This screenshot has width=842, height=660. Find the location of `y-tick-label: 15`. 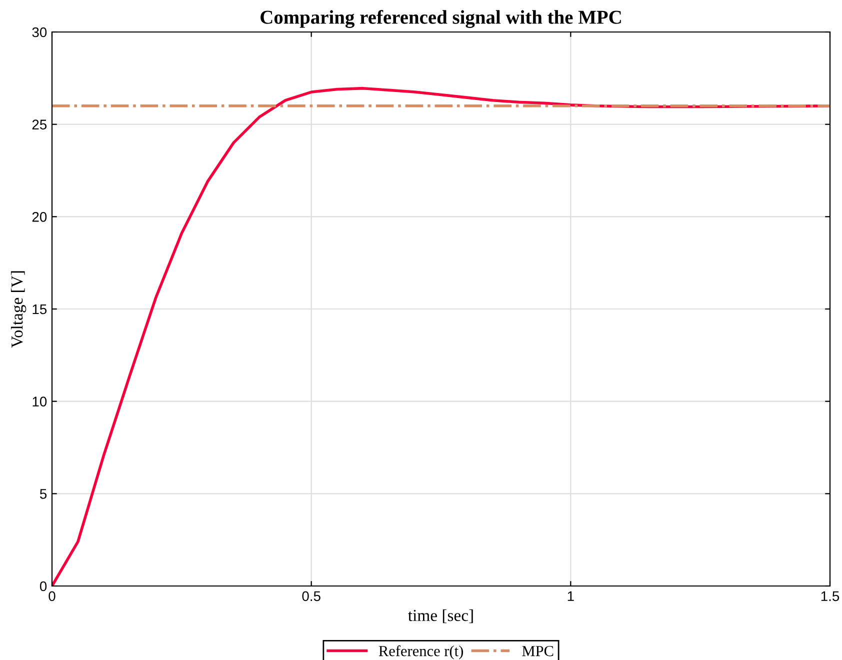

y-tick-label: 15 is located at coordinates (39, 309).